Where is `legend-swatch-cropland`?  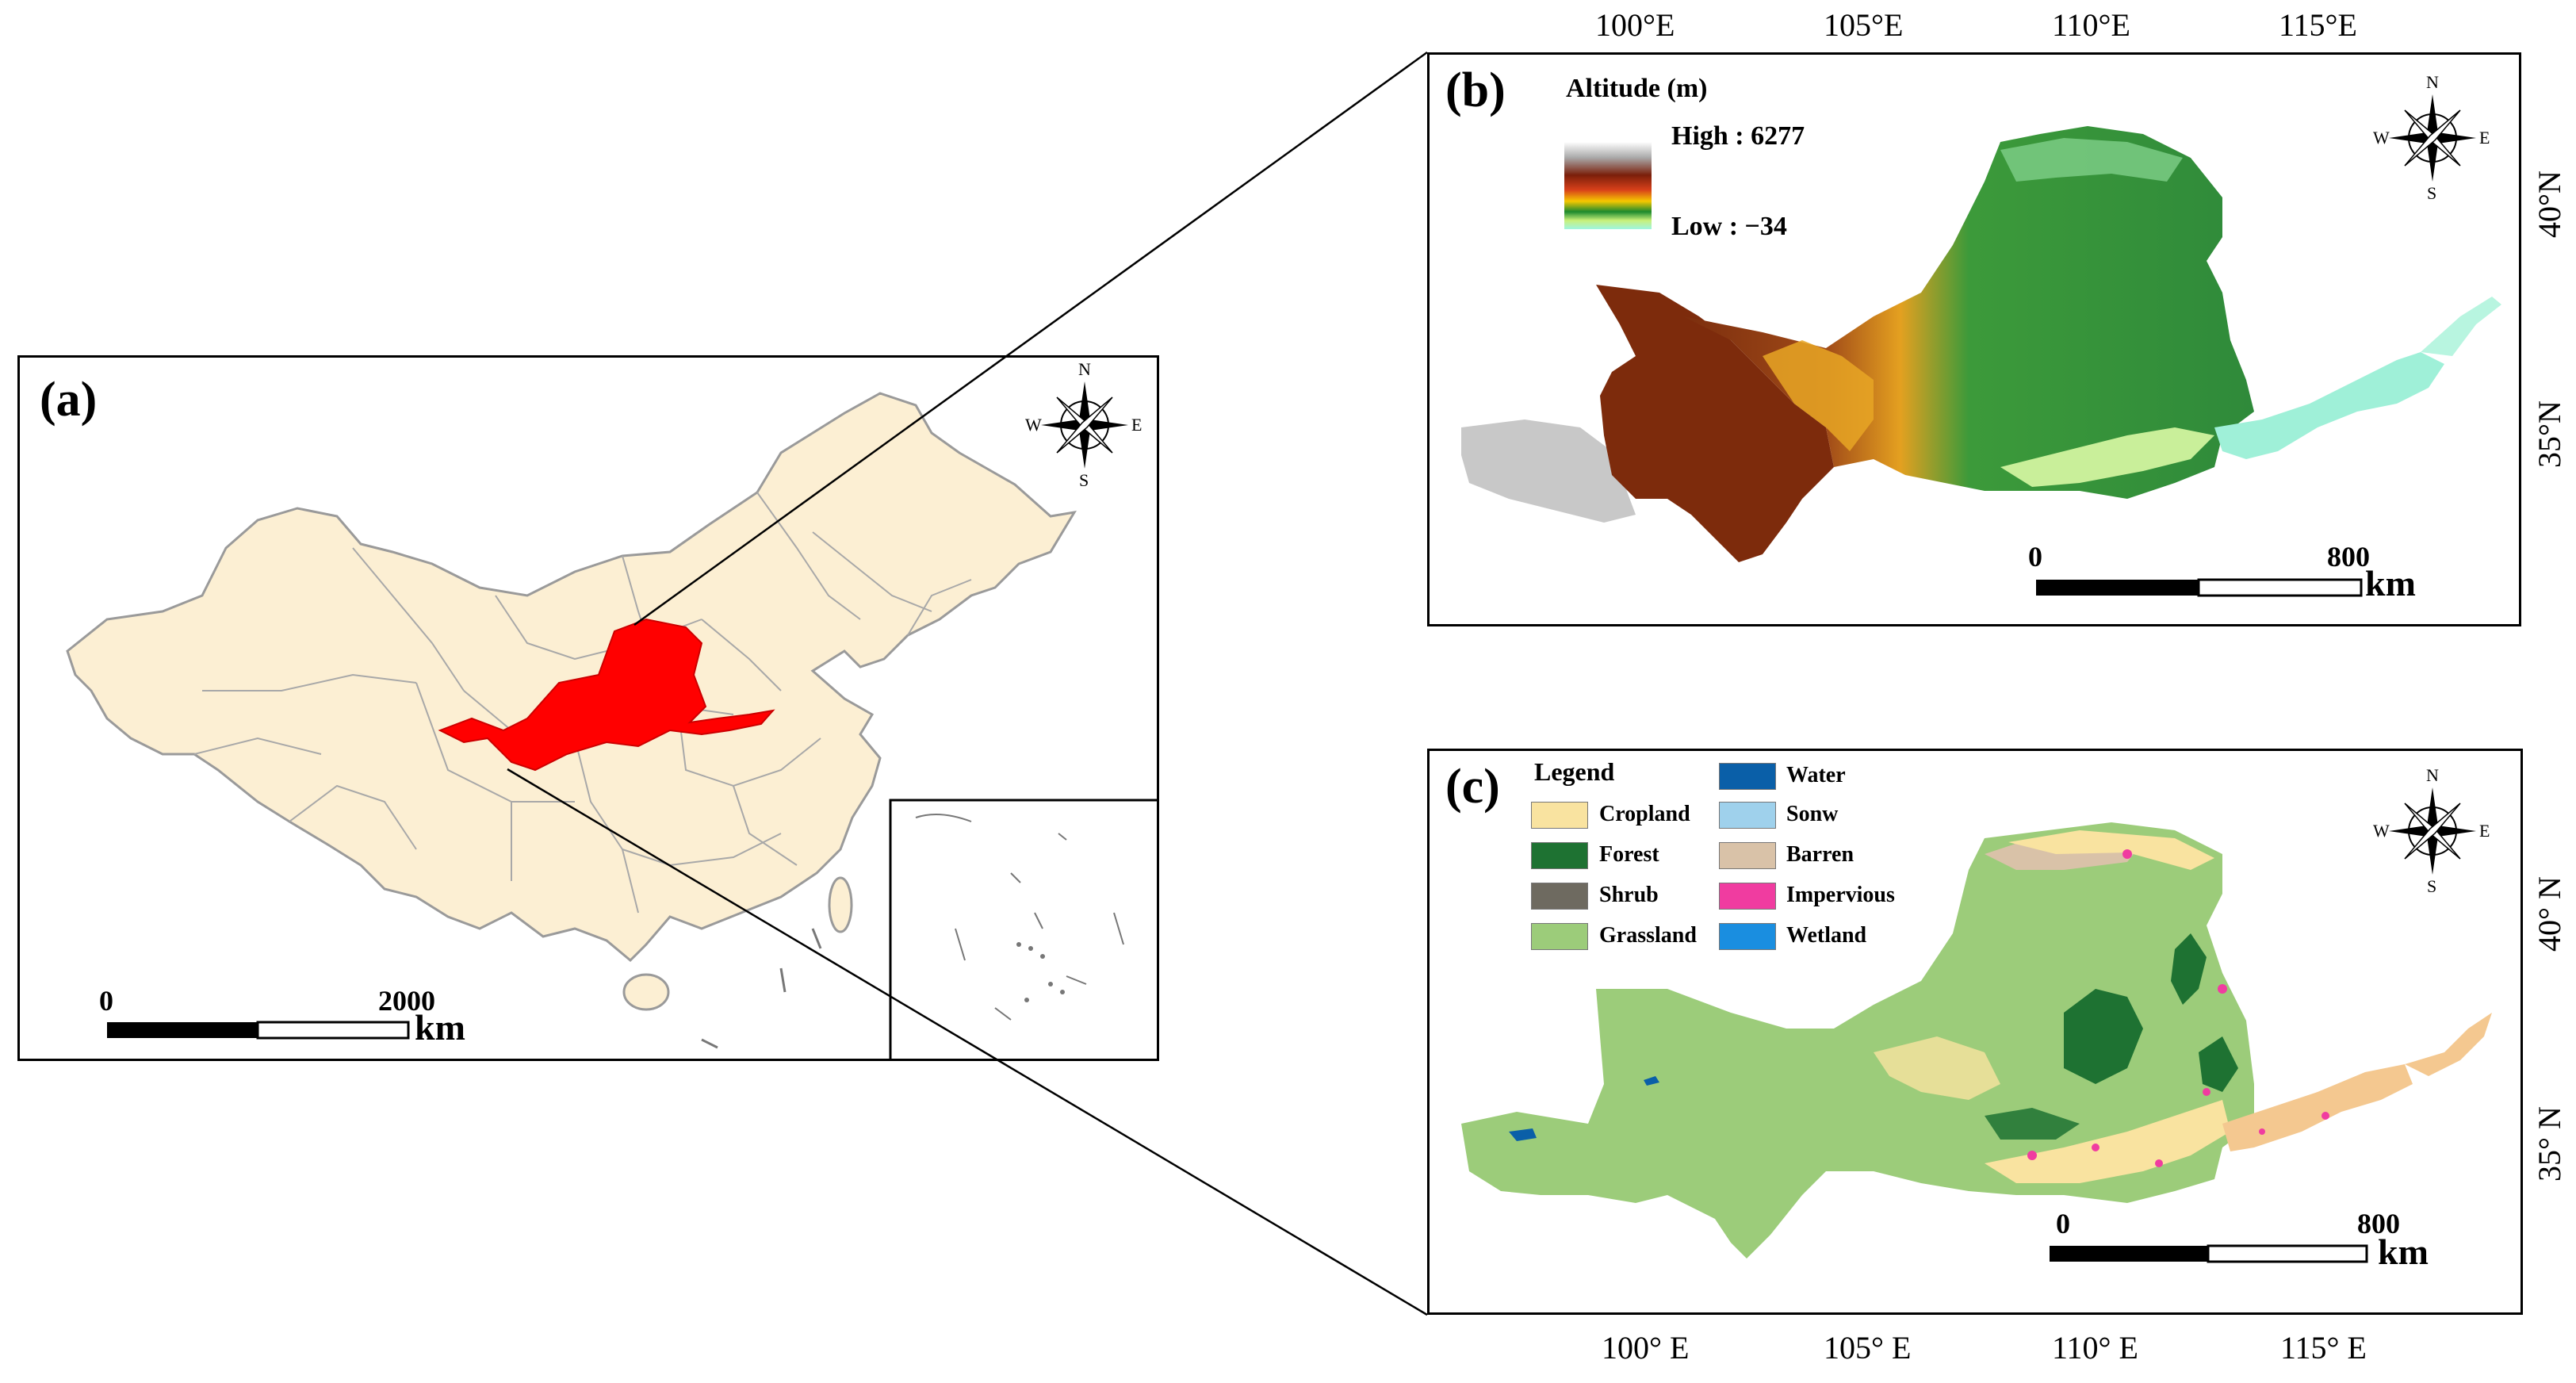 legend-swatch-cropland is located at coordinates (1559, 815).